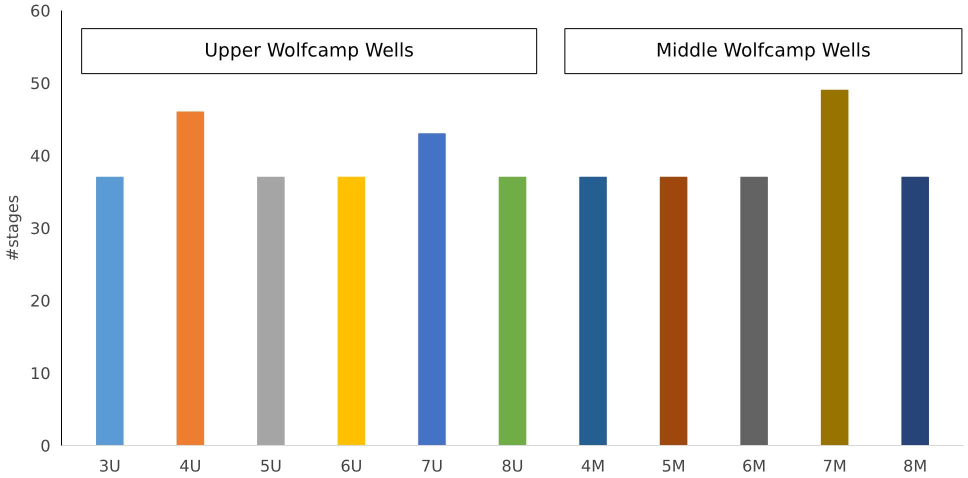  What do you see at coordinates (754, 466) in the screenshot?
I see `x-tick-label: 6M` at bounding box center [754, 466].